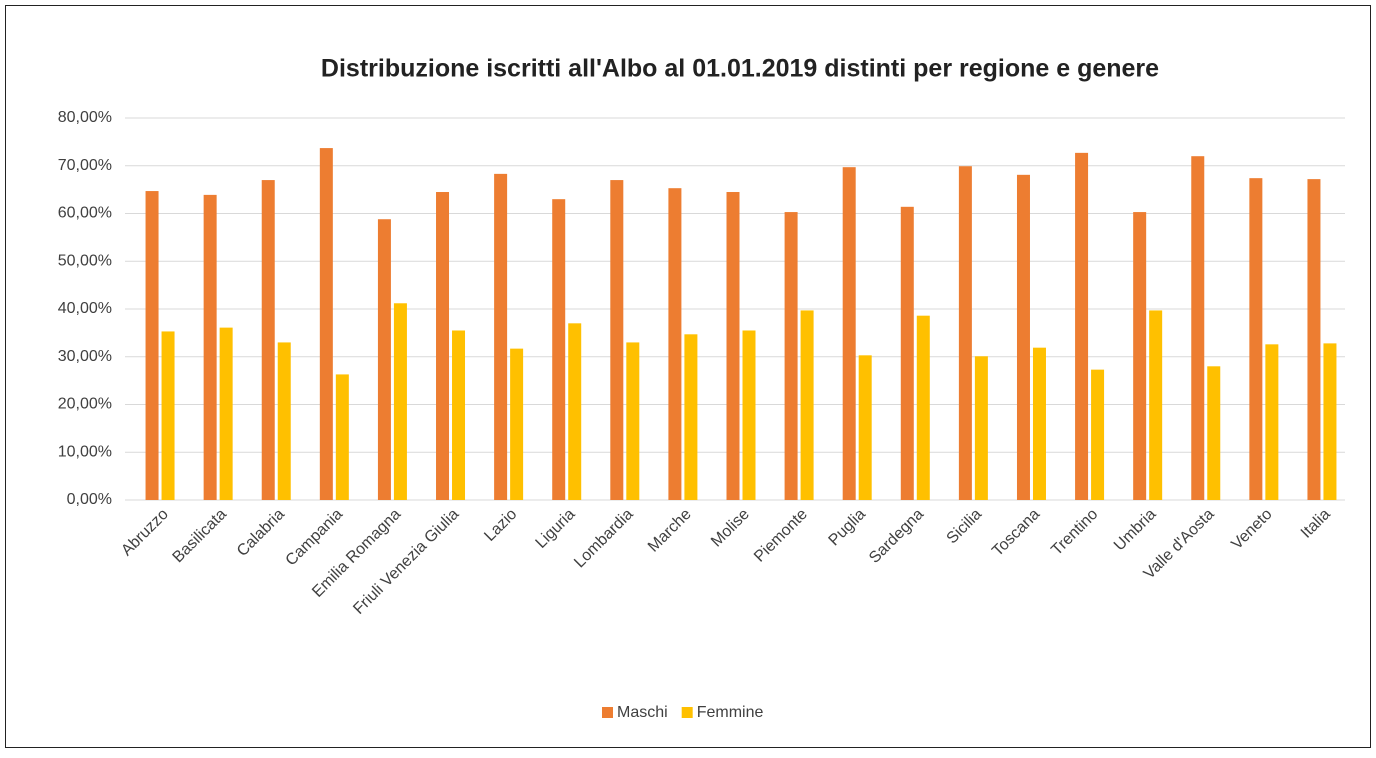  Describe the element at coordinates (85, 117) in the screenshot. I see `y-tick-label: 80,00%` at that location.